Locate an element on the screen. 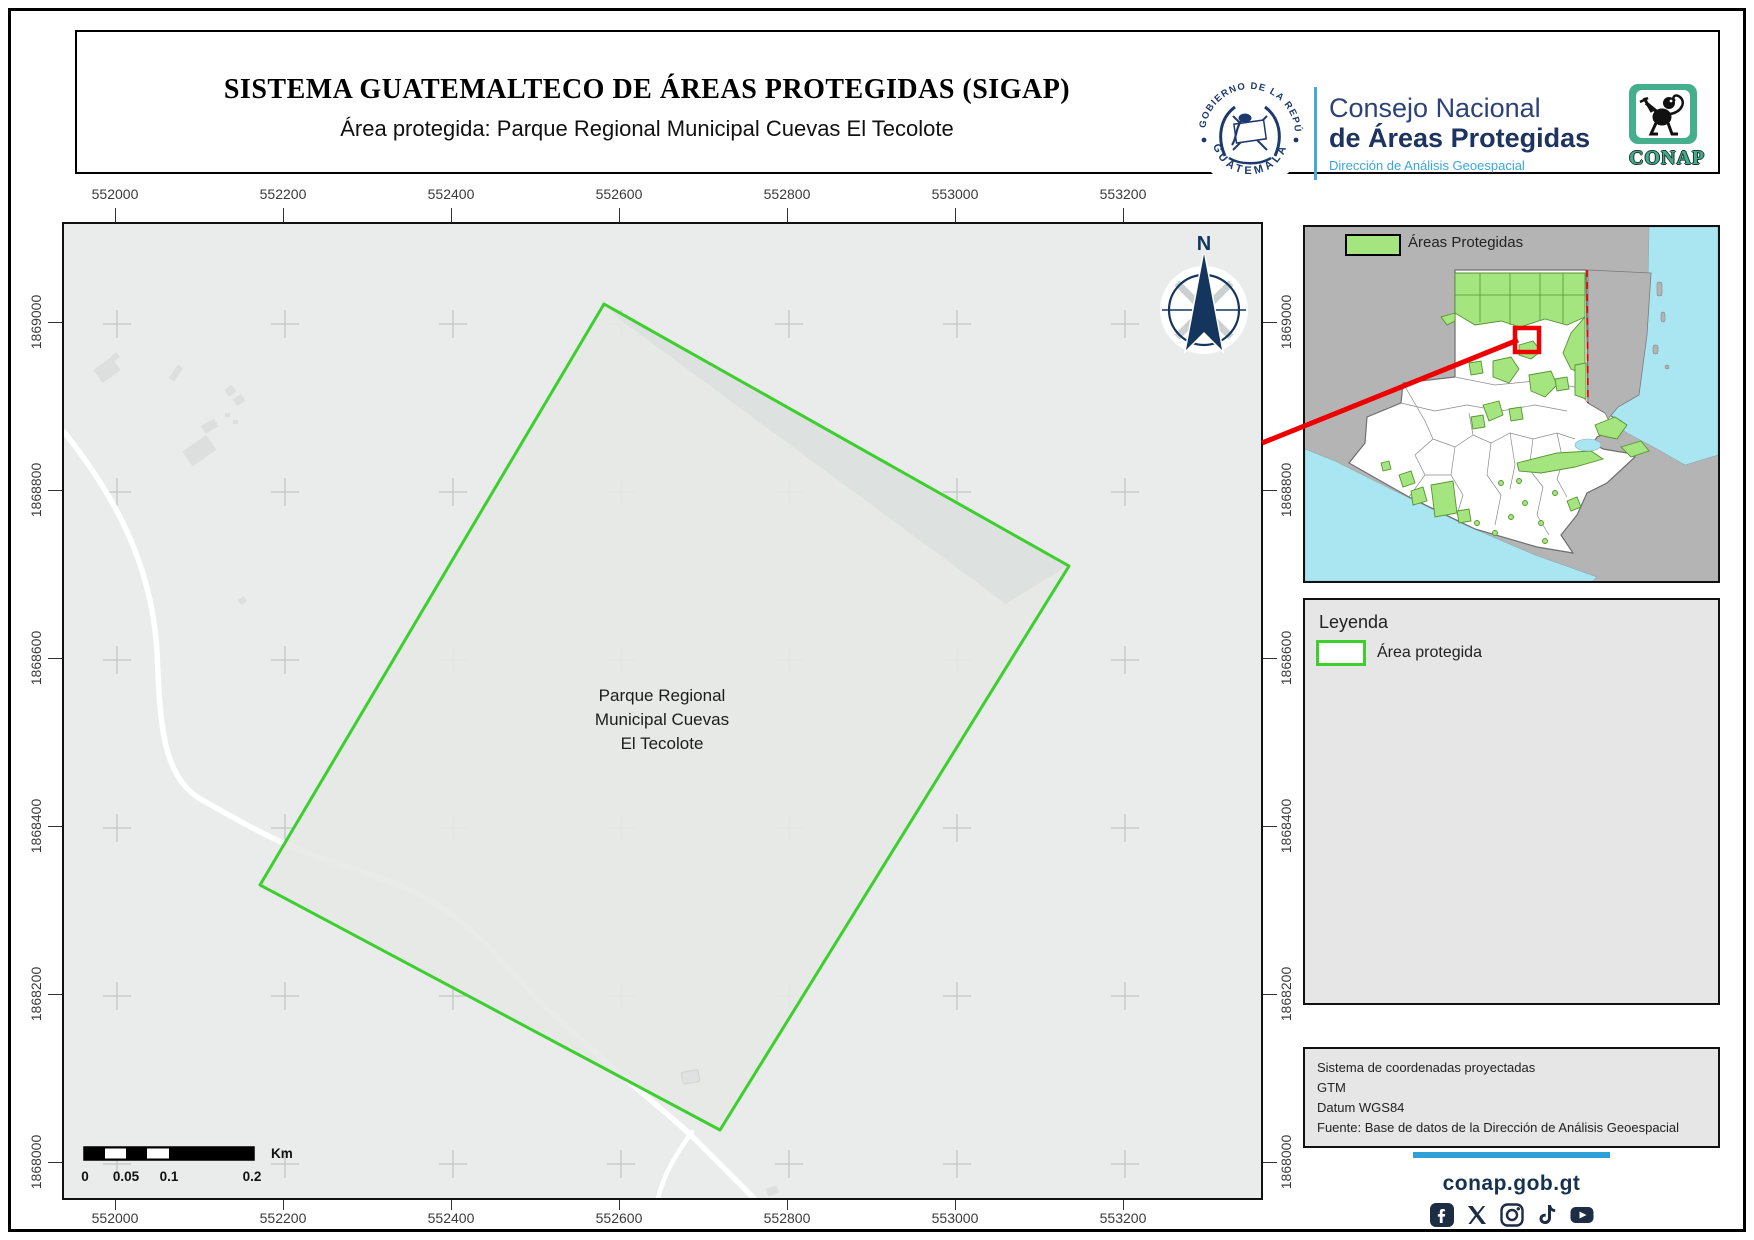 The width and height of the screenshot is (1754, 1240). x-axis-label-top: 552000 is located at coordinates (115, 194).